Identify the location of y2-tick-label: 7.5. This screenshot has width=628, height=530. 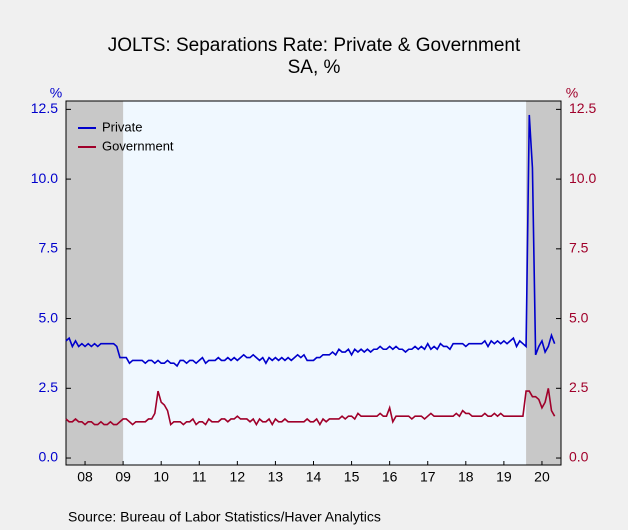
(579, 248).